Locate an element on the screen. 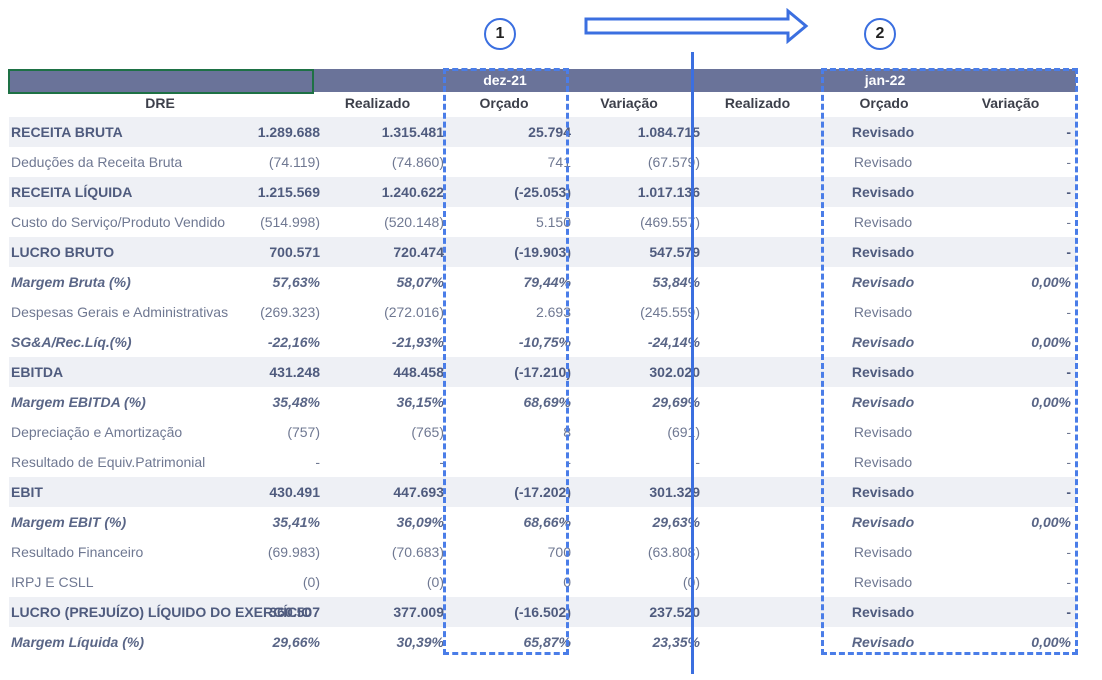 The image size is (1102, 680). cell-realizado-dez: 35,48% is located at coordinates (296, 402).